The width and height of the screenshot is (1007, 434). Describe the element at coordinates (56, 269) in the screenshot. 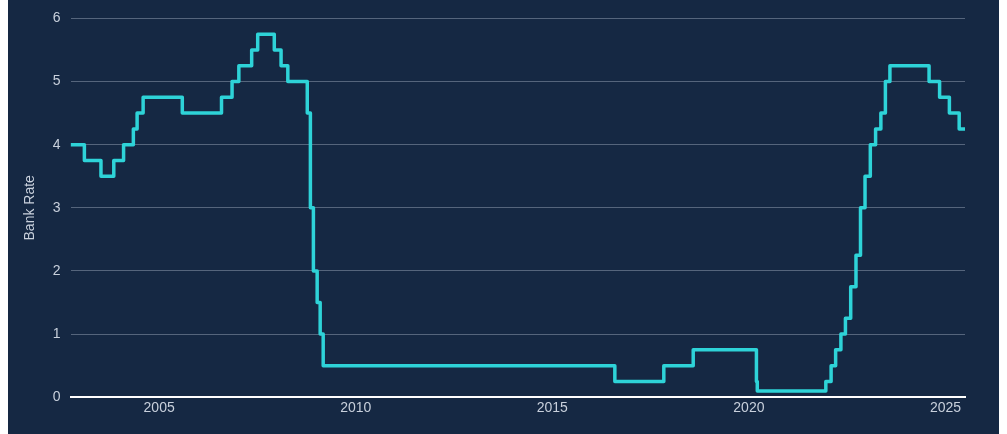

I see `y-tick-label: 2` at that location.